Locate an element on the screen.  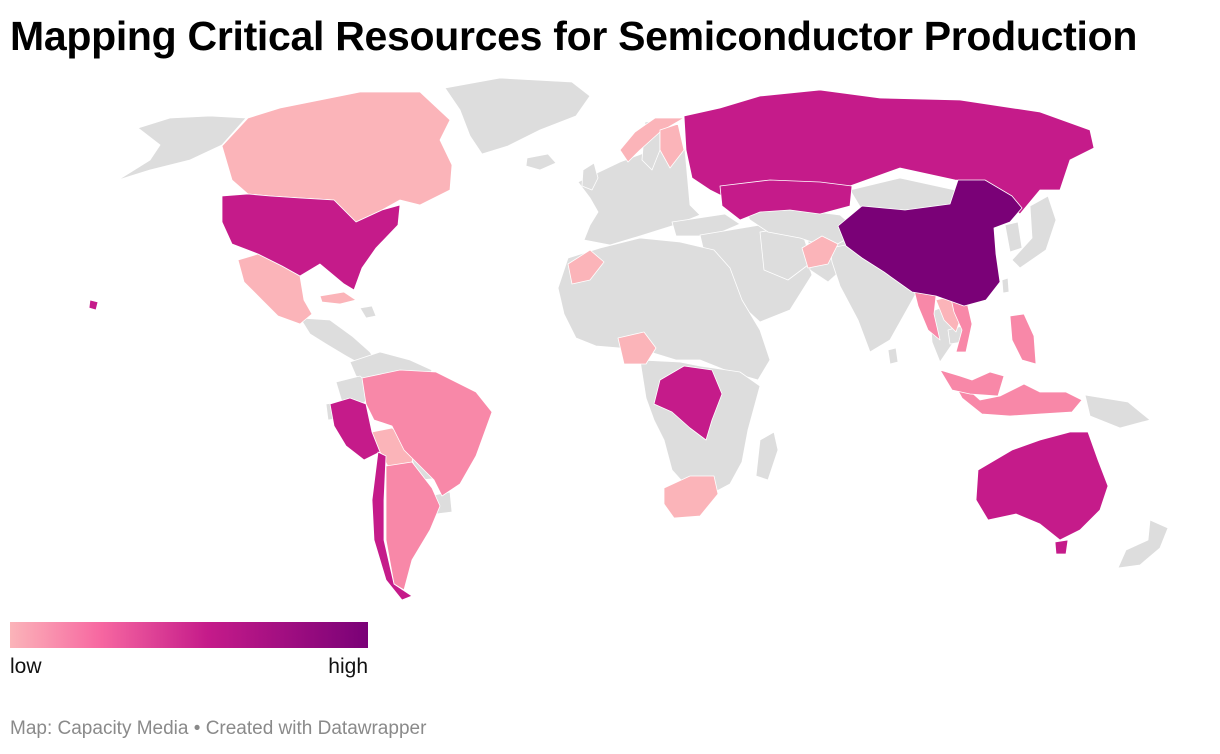
country-kazakhstan is located at coordinates (786, 200).